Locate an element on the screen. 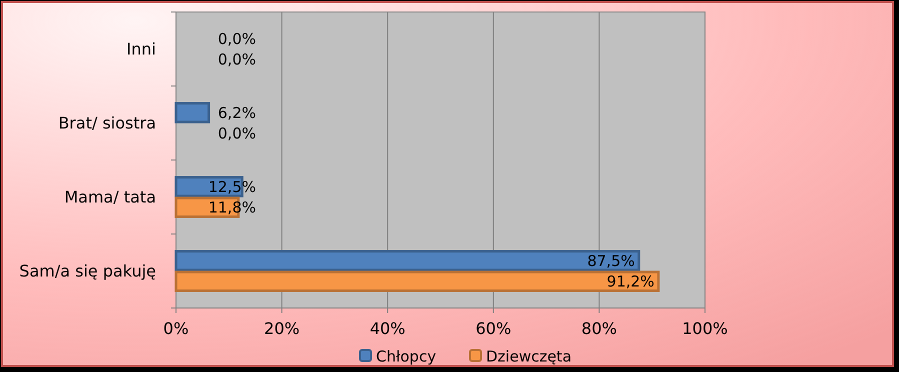 Image resolution: width=899 pixels, height=372 pixels. data-label: 6,2% is located at coordinates (237, 113).